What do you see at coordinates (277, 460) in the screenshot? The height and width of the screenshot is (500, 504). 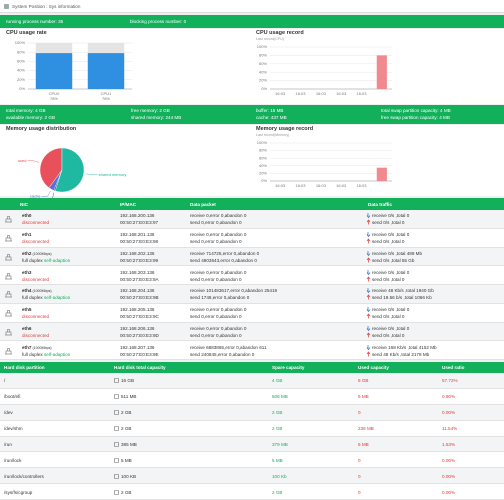 I see `disk-cell: 5 MB` at bounding box center [277, 460].